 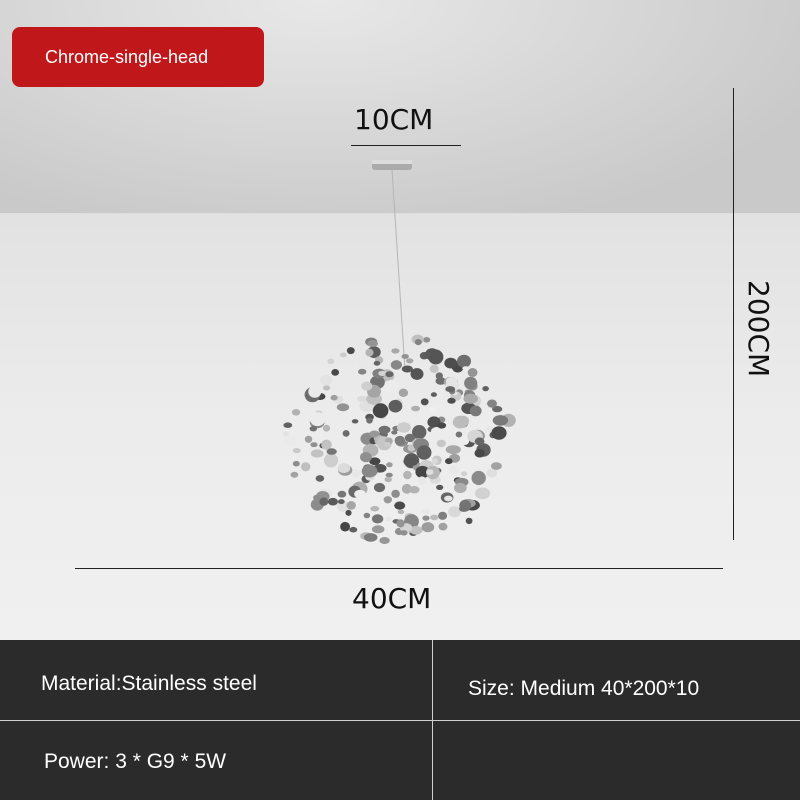 I want to click on column-divider, so click(x=432, y=720).